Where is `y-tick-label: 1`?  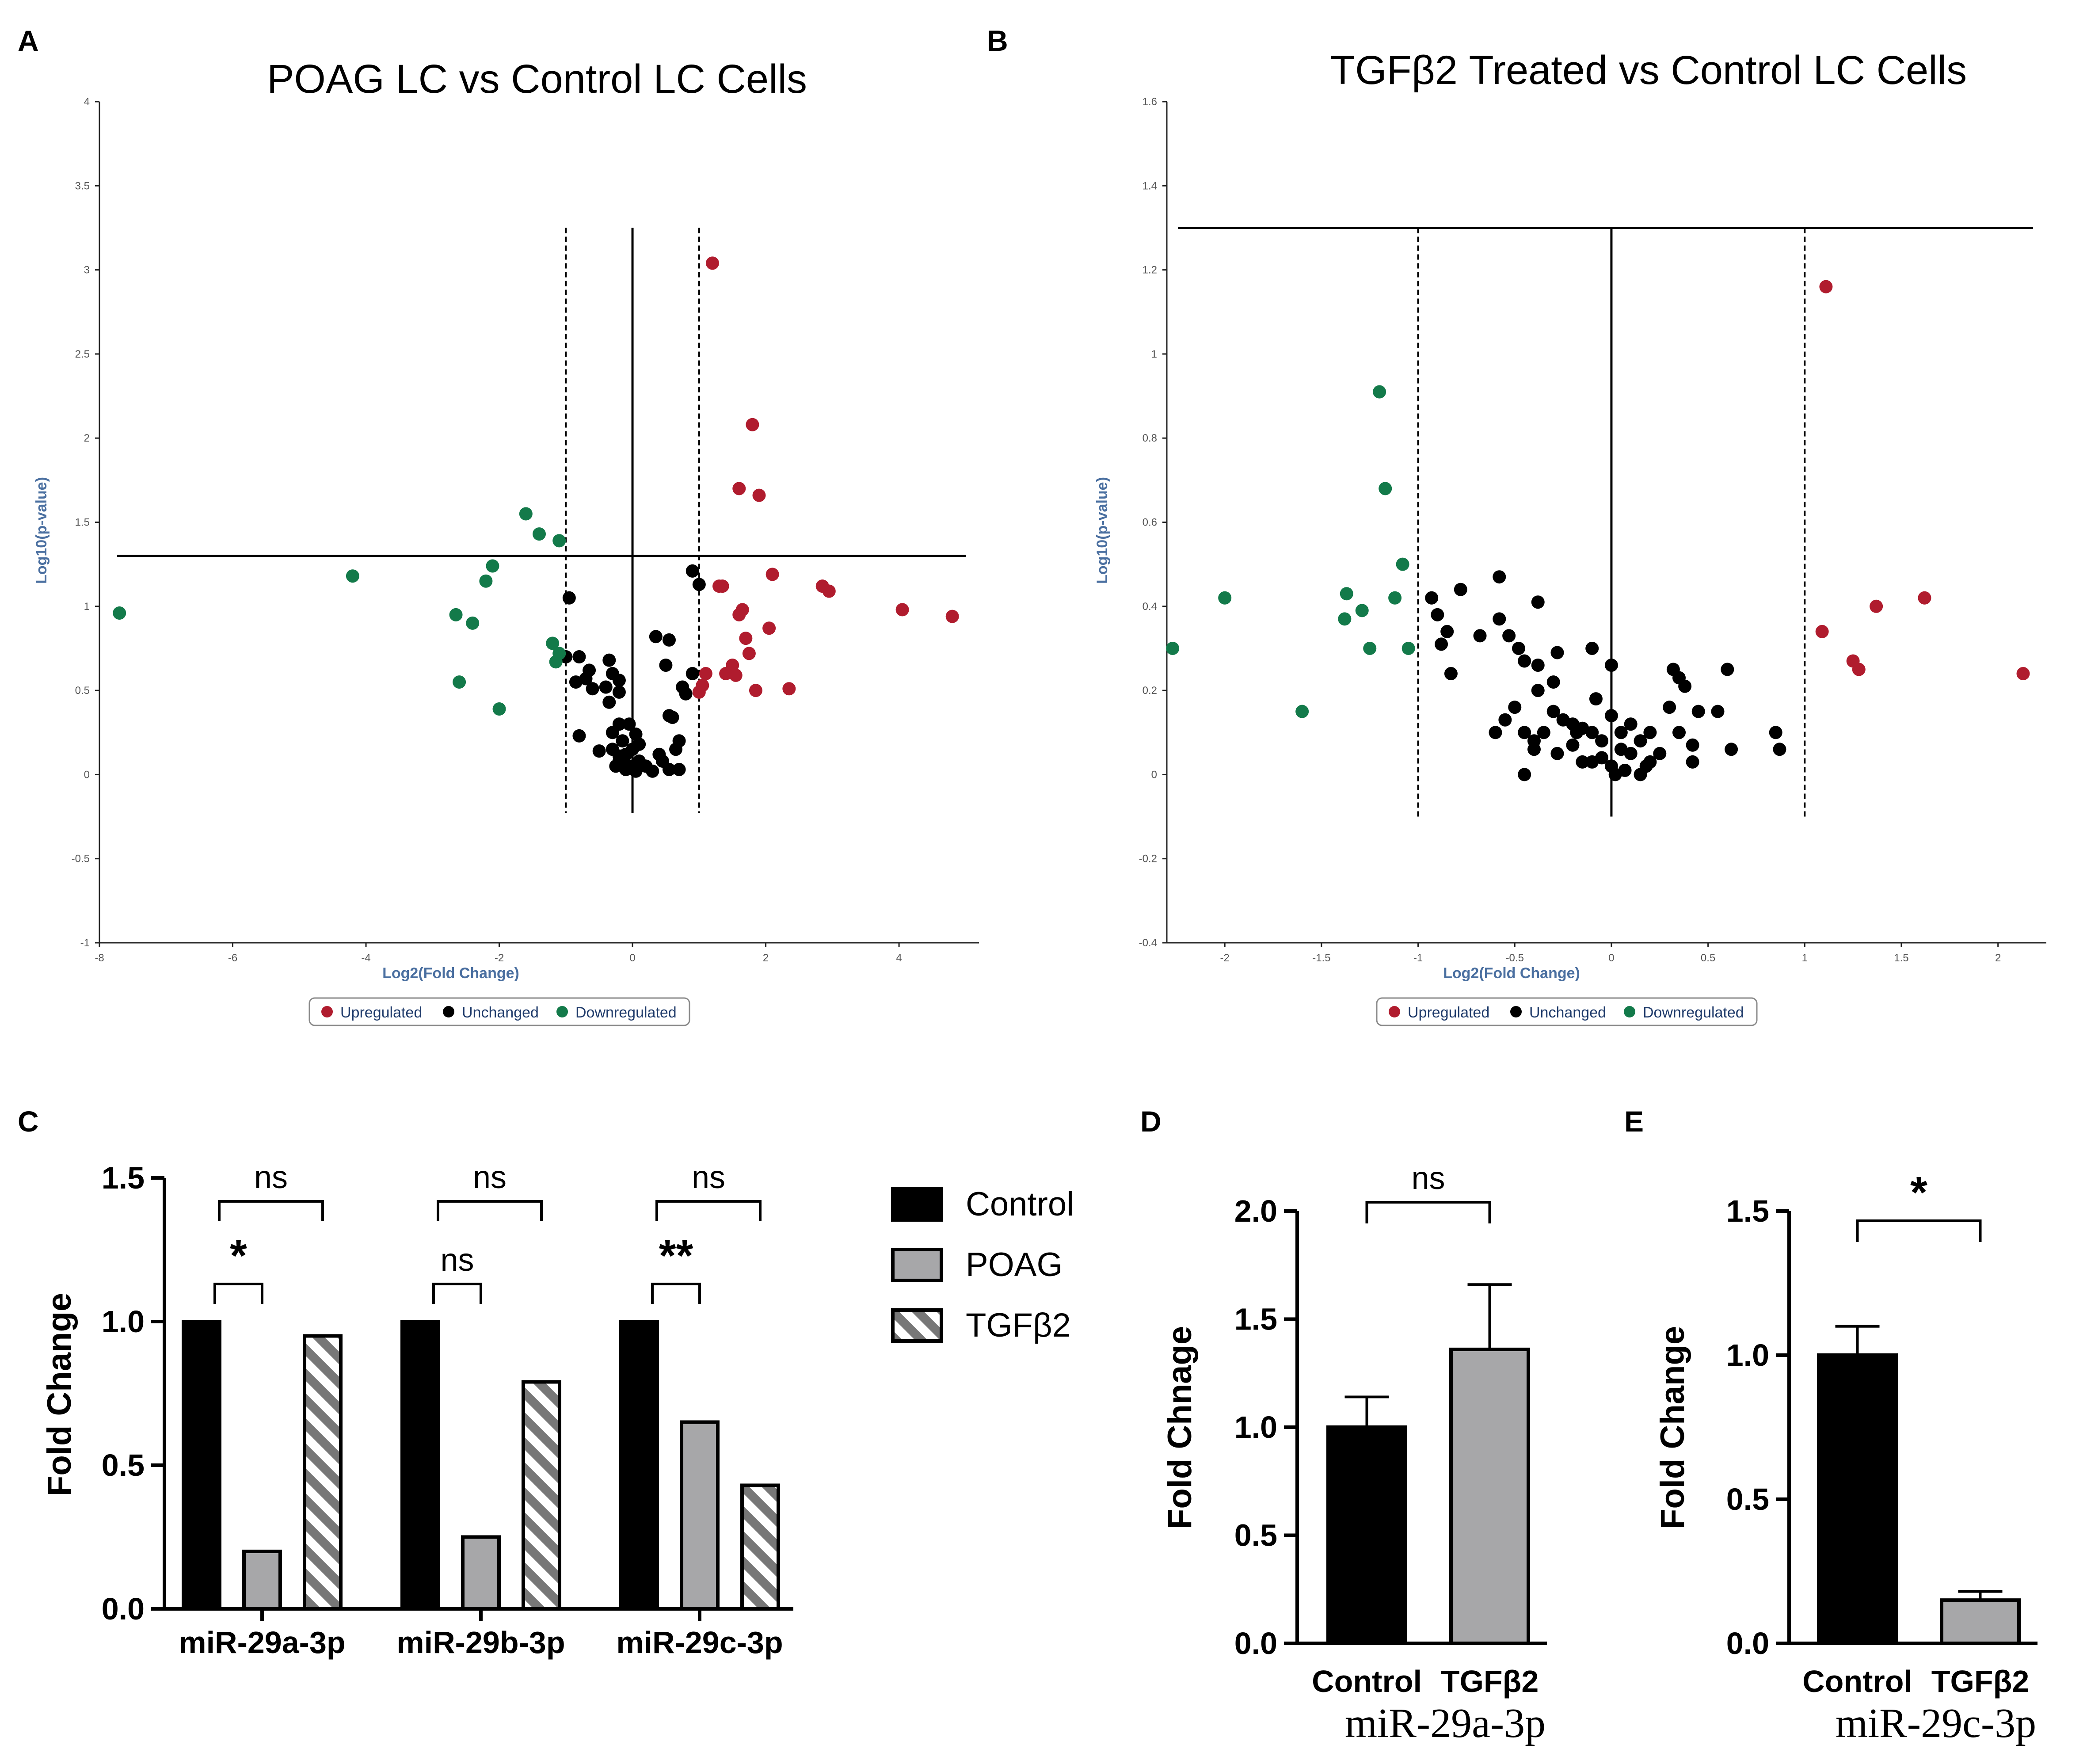 y-tick-label: 1 is located at coordinates (87, 607).